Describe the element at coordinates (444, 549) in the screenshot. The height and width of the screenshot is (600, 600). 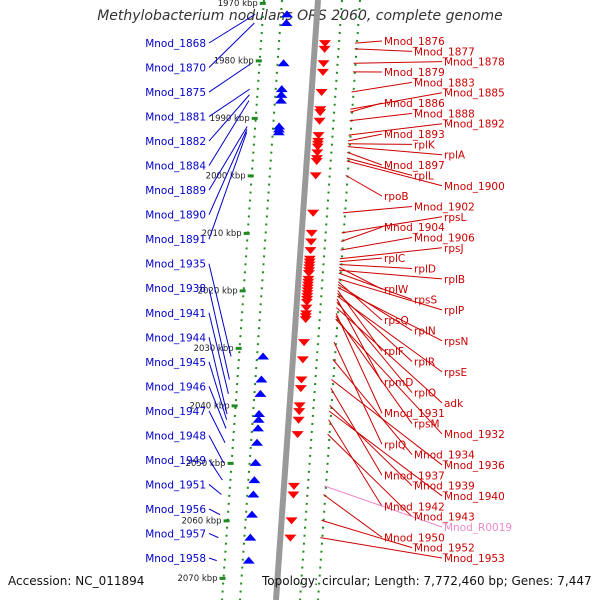
I see `right-gene-label: Mnod_1952` at that location.